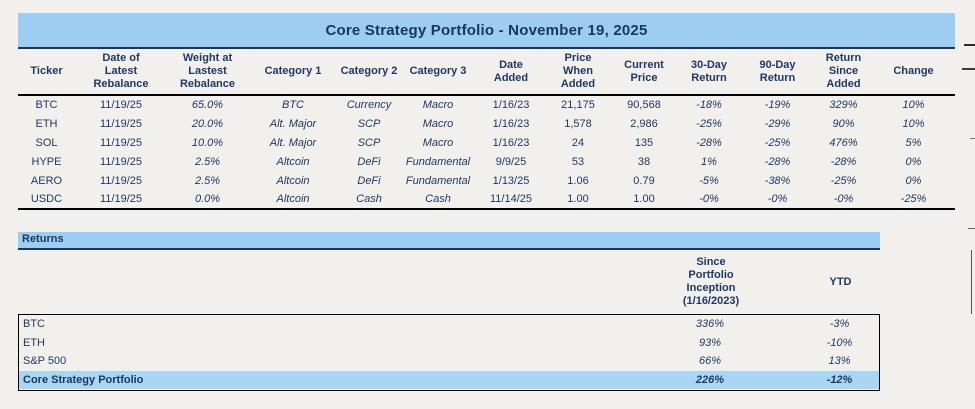  Describe the element at coordinates (777, 161) in the screenshot. I see `cell-return-90d: -28%` at that location.